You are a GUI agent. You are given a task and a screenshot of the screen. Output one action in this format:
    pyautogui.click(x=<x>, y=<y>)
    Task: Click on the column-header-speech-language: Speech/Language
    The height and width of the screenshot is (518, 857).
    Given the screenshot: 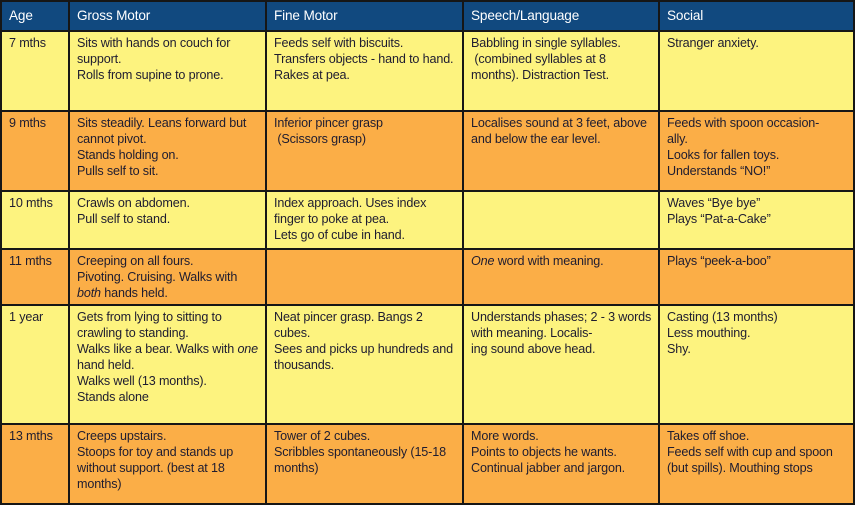 What is the action you would take?
    pyautogui.click(x=561, y=16)
    